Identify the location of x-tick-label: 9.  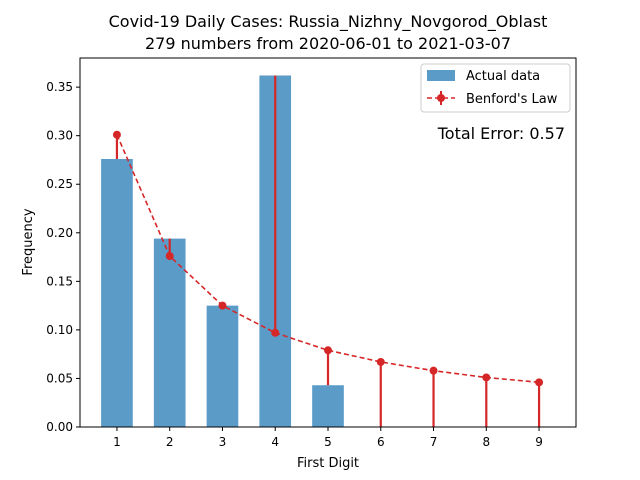
(539, 442).